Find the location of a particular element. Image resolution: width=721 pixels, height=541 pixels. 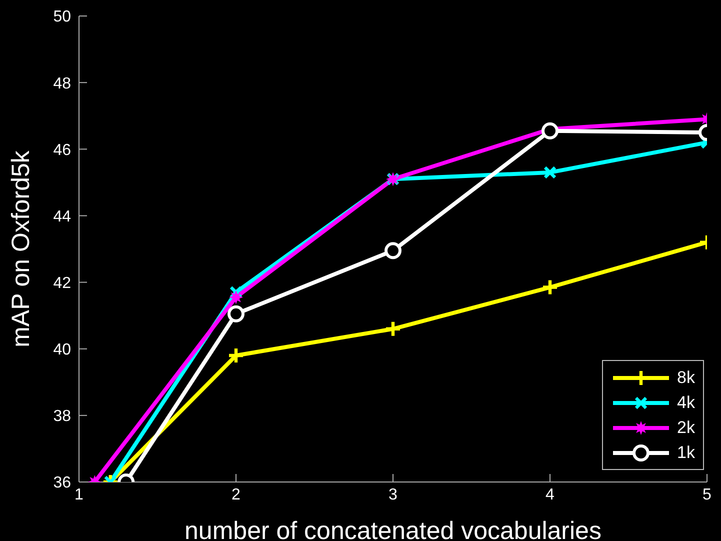

y-tick-label: 44 is located at coordinates (62, 217).